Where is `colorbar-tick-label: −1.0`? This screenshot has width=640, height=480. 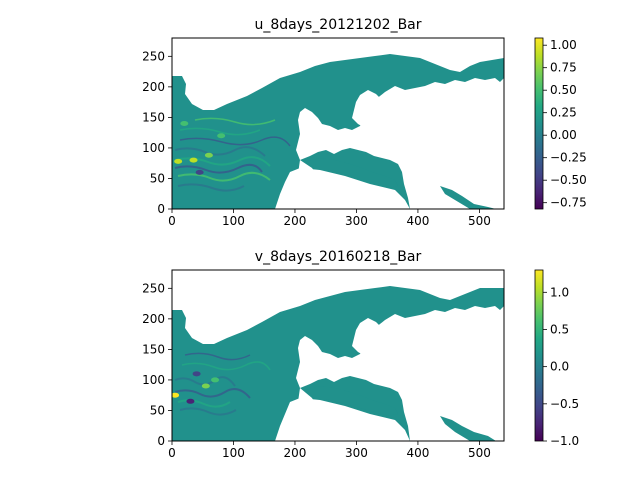 colorbar-tick-label: −1.0 is located at coordinates (564, 441).